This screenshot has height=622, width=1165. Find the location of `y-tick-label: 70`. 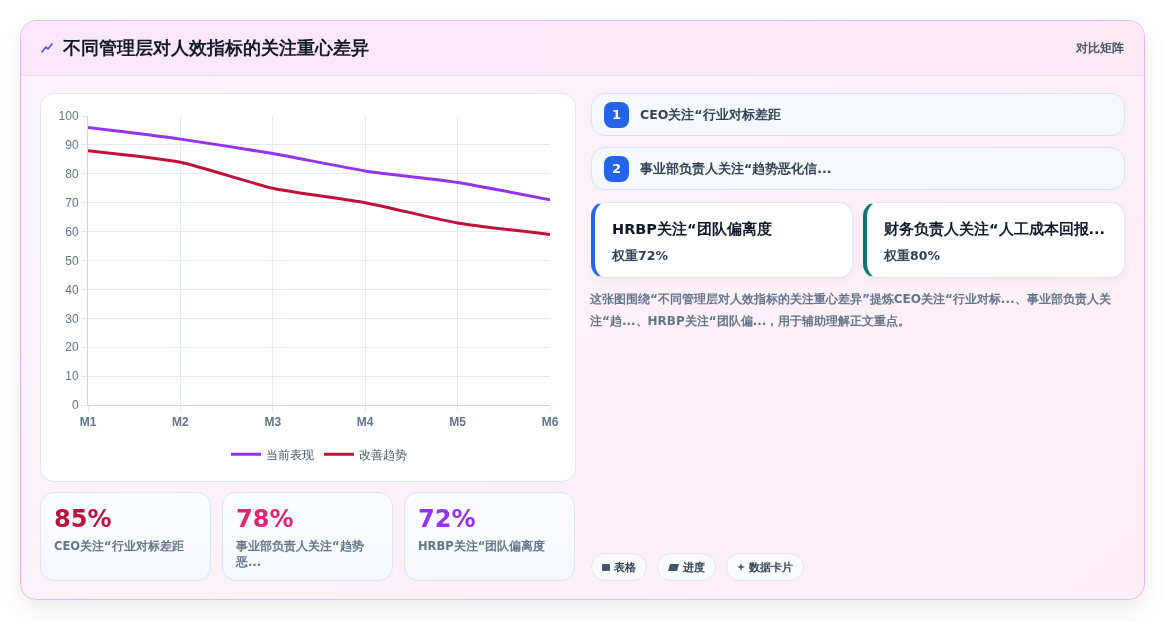

y-tick-label: 70 is located at coordinates (72, 202).